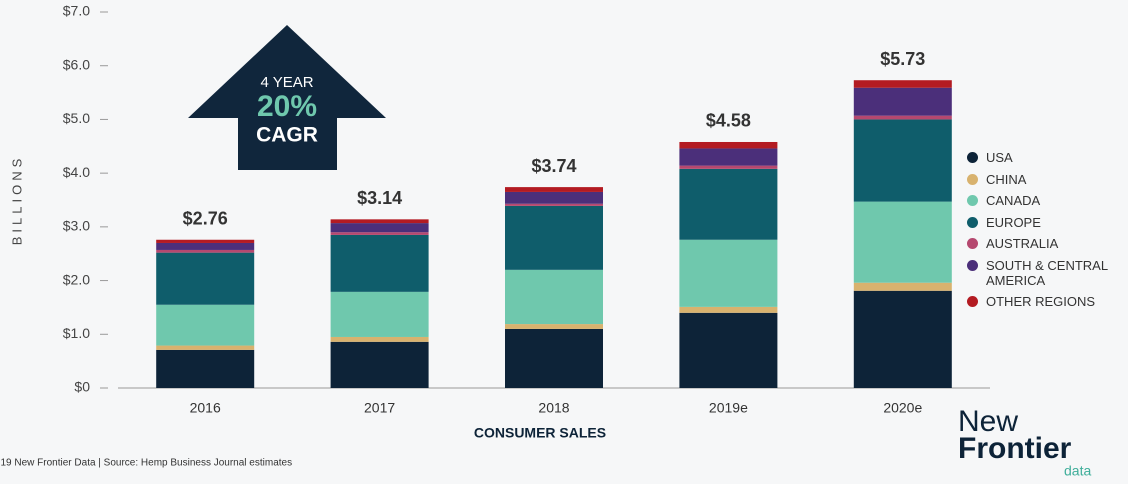  Describe the element at coordinates (379, 198) in the screenshot. I see `total-label: $3.14` at that location.